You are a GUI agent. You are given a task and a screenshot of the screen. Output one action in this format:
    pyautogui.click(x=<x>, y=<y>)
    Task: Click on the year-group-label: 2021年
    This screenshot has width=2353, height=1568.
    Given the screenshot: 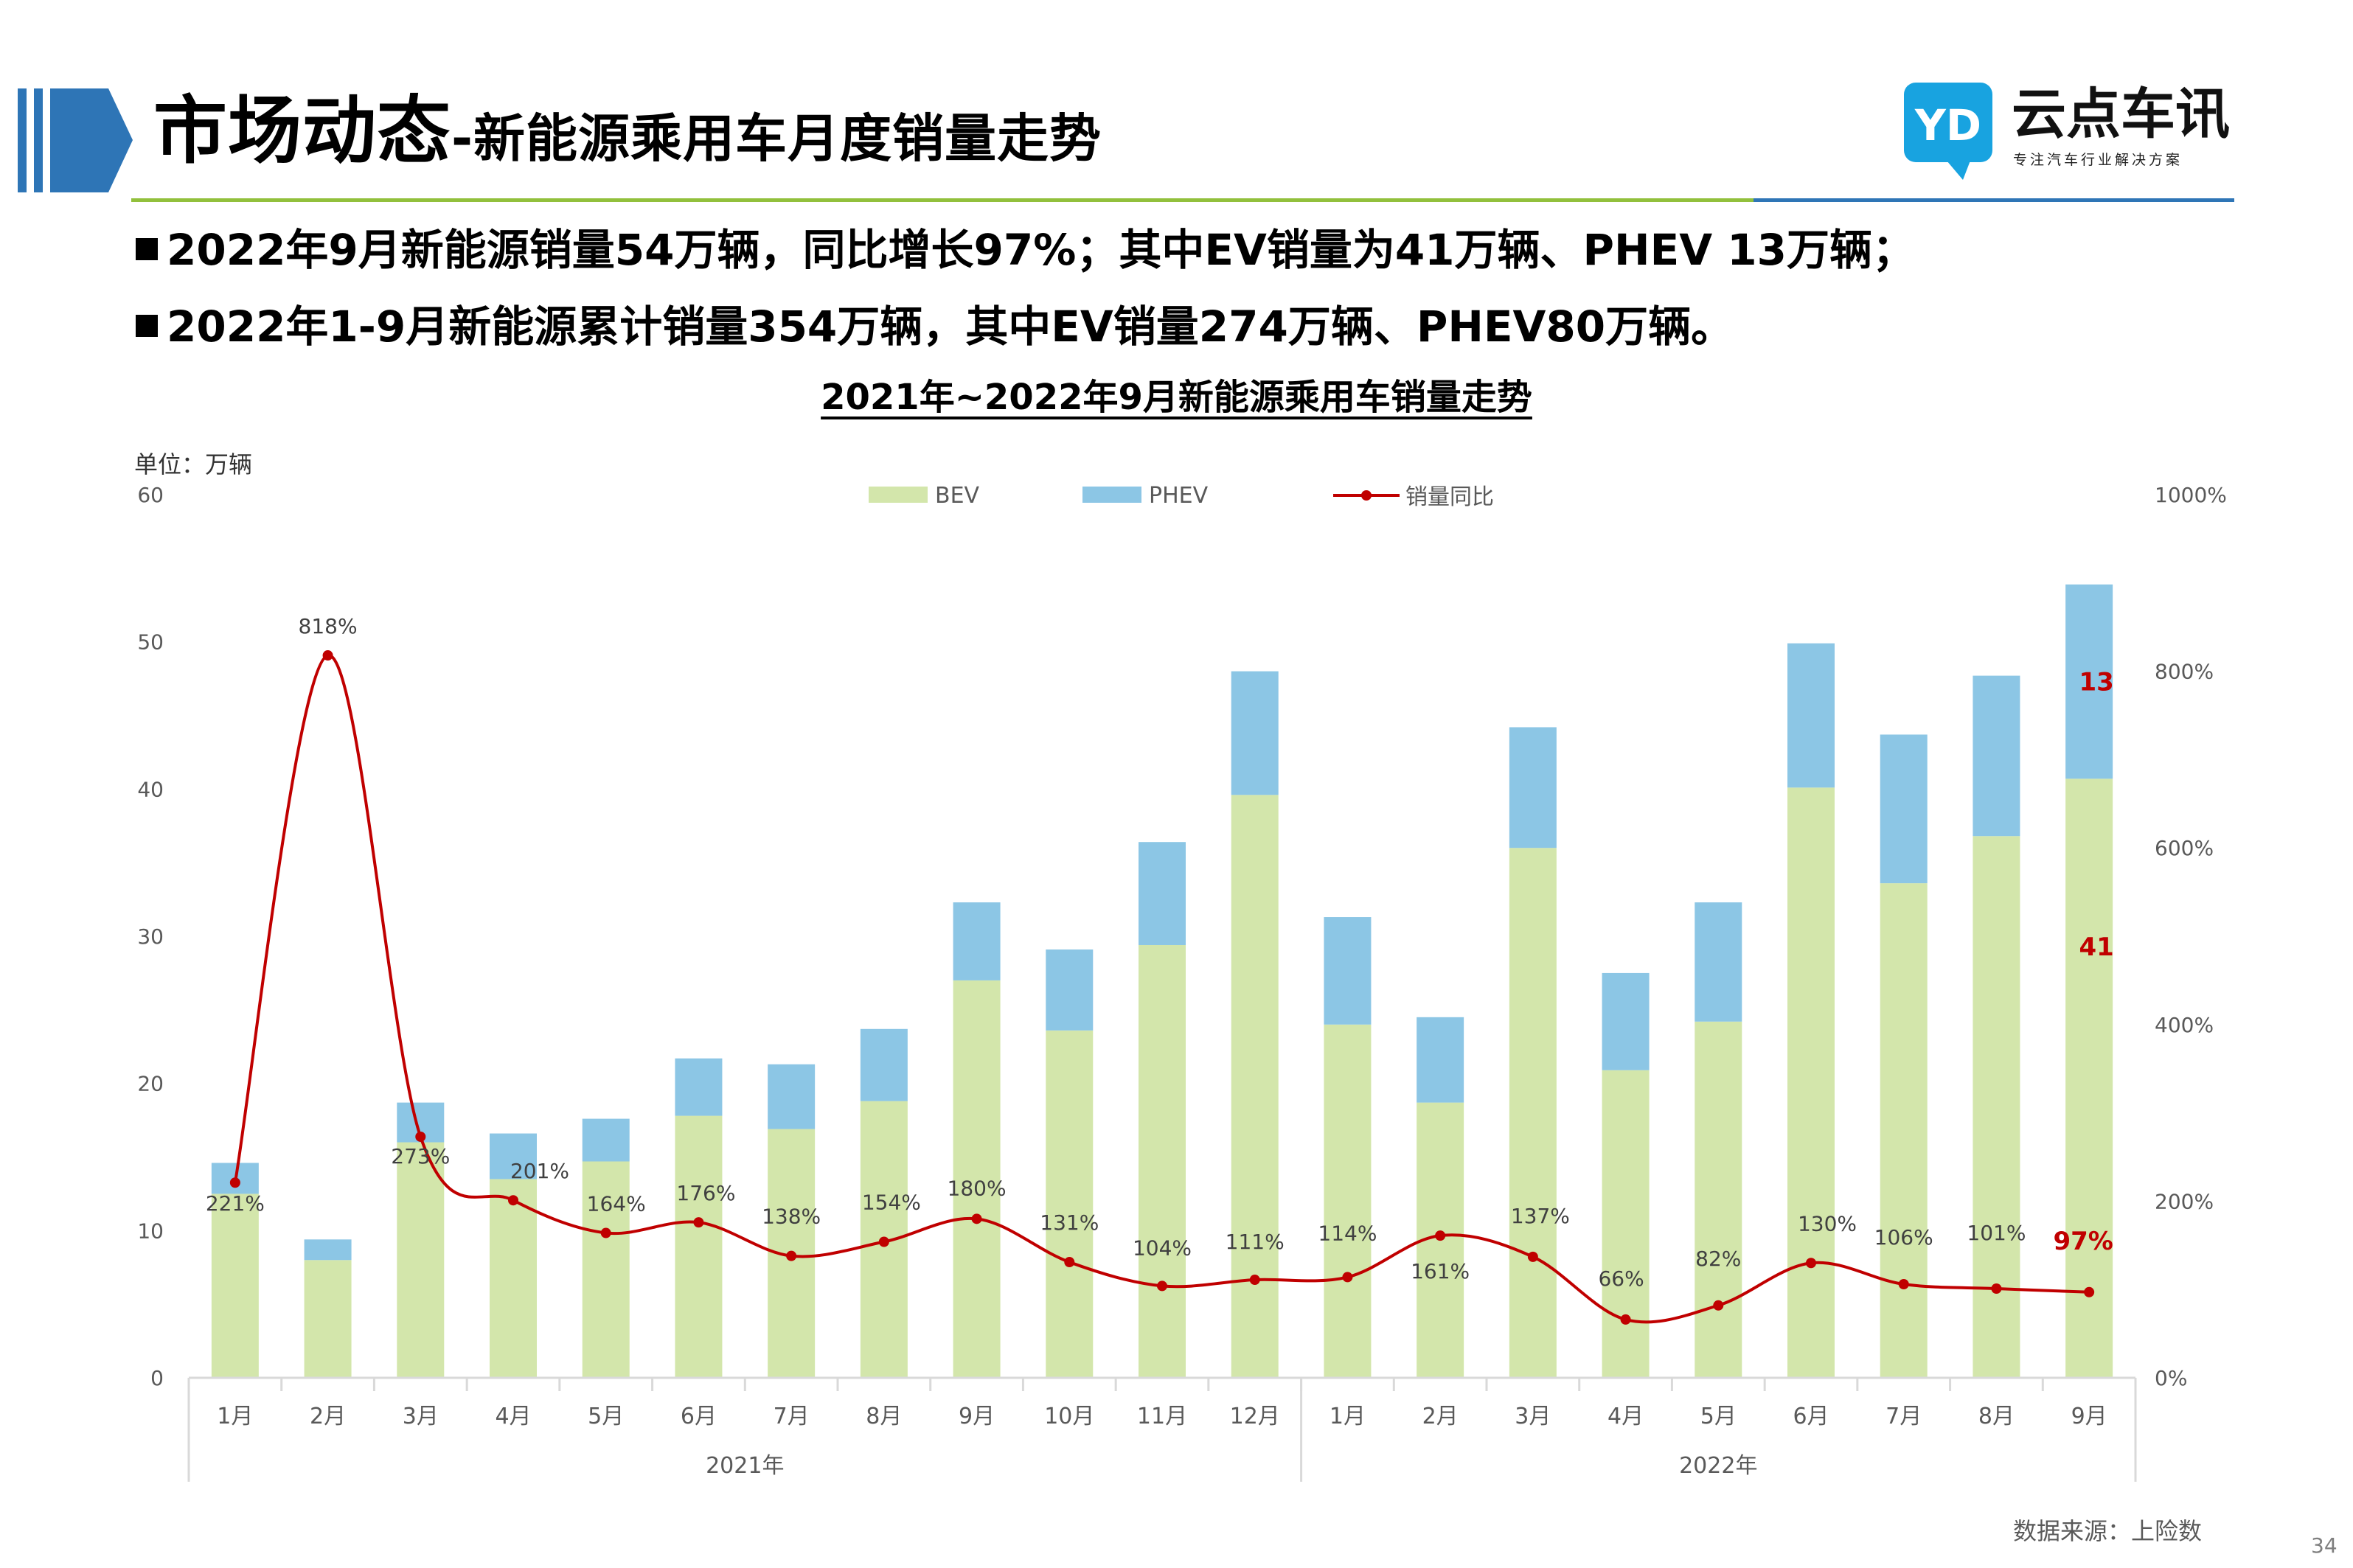 What is the action you would take?
    pyautogui.click(x=745, y=1466)
    